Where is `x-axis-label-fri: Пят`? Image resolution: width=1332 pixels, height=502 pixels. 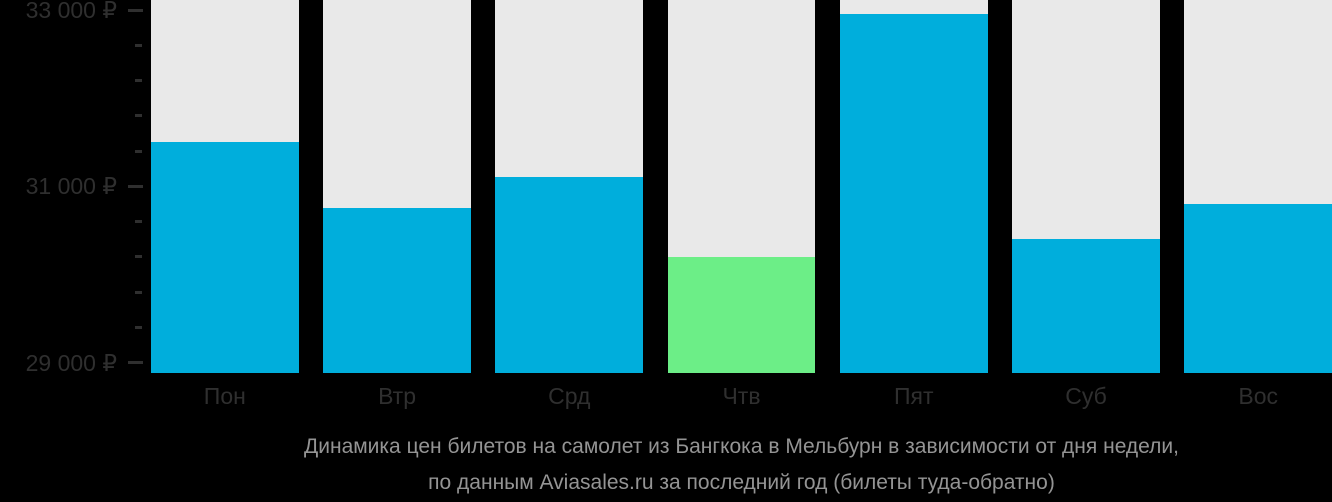
x-axis-label-fri: Пят is located at coordinates (913, 396).